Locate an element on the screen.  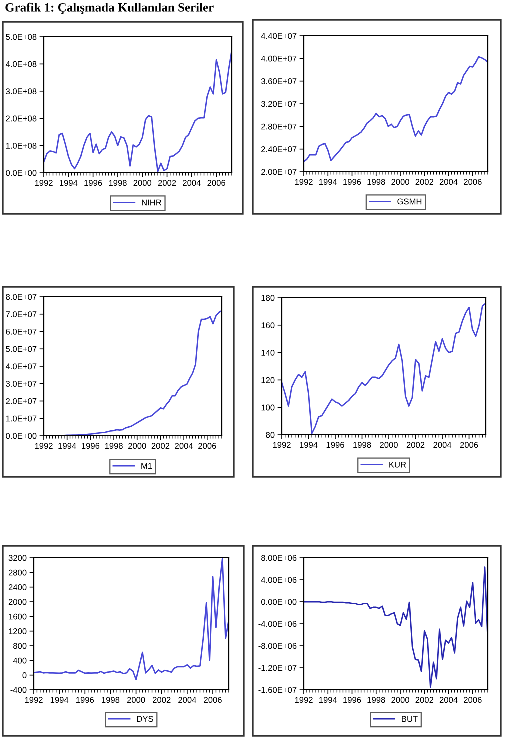
y-tick-label: 4.00E+06 is located at coordinates (279, 580).